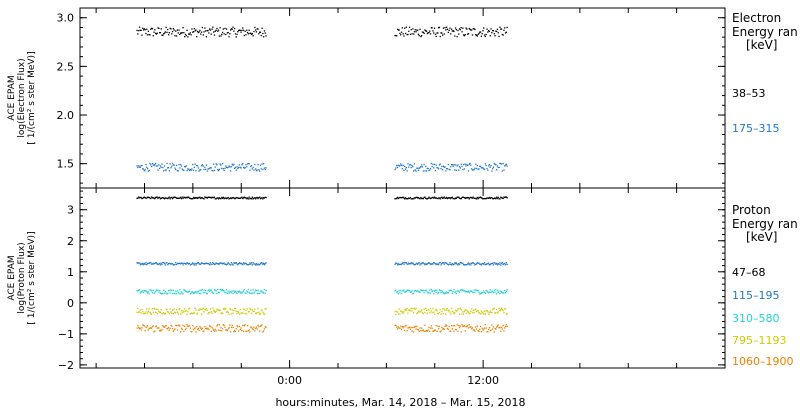 This screenshot has height=410, width=800. What do you see at coordinates (66, 18) in the screenshot?
I see `y-tick-label: 3.0` at bounding box center [66, 18].